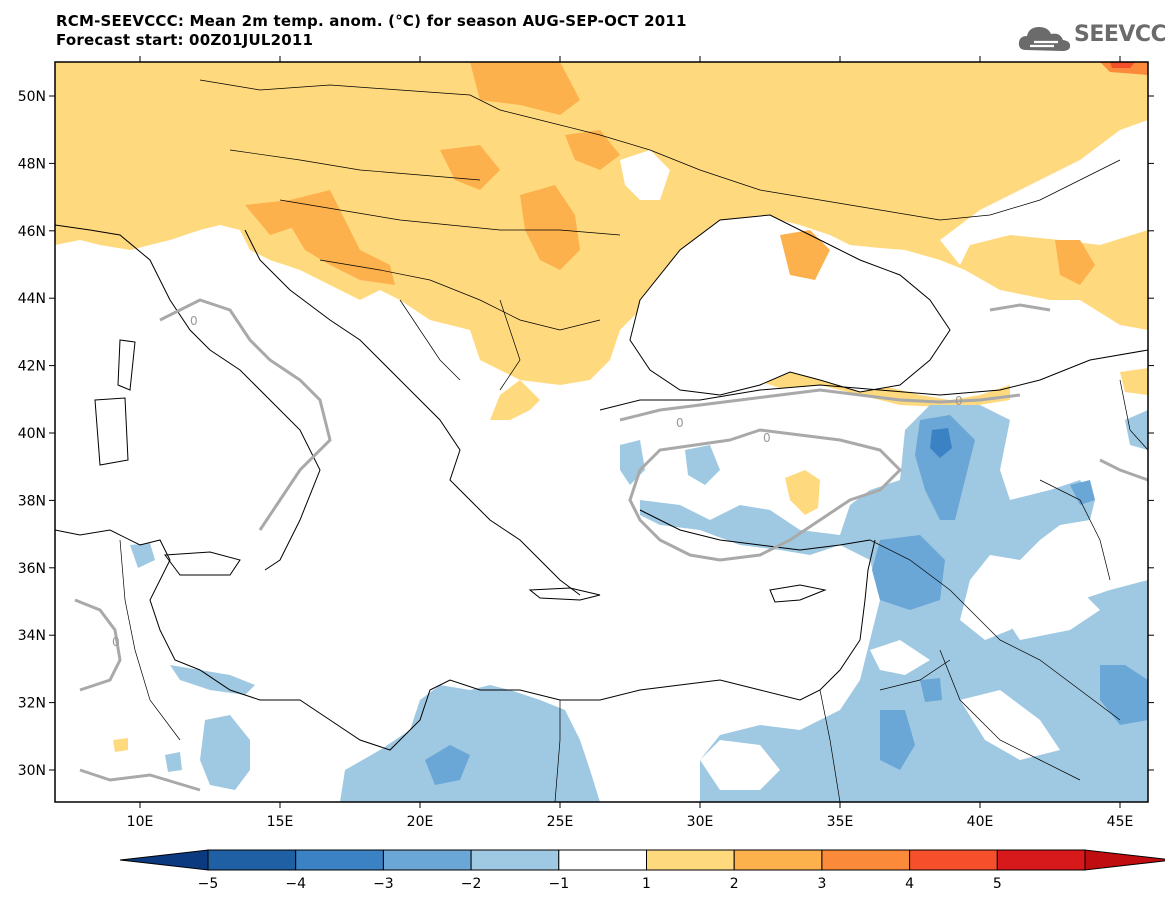 The image size is (1165, 907). I want to click on colorbar-label: −1, so click(558, 884).